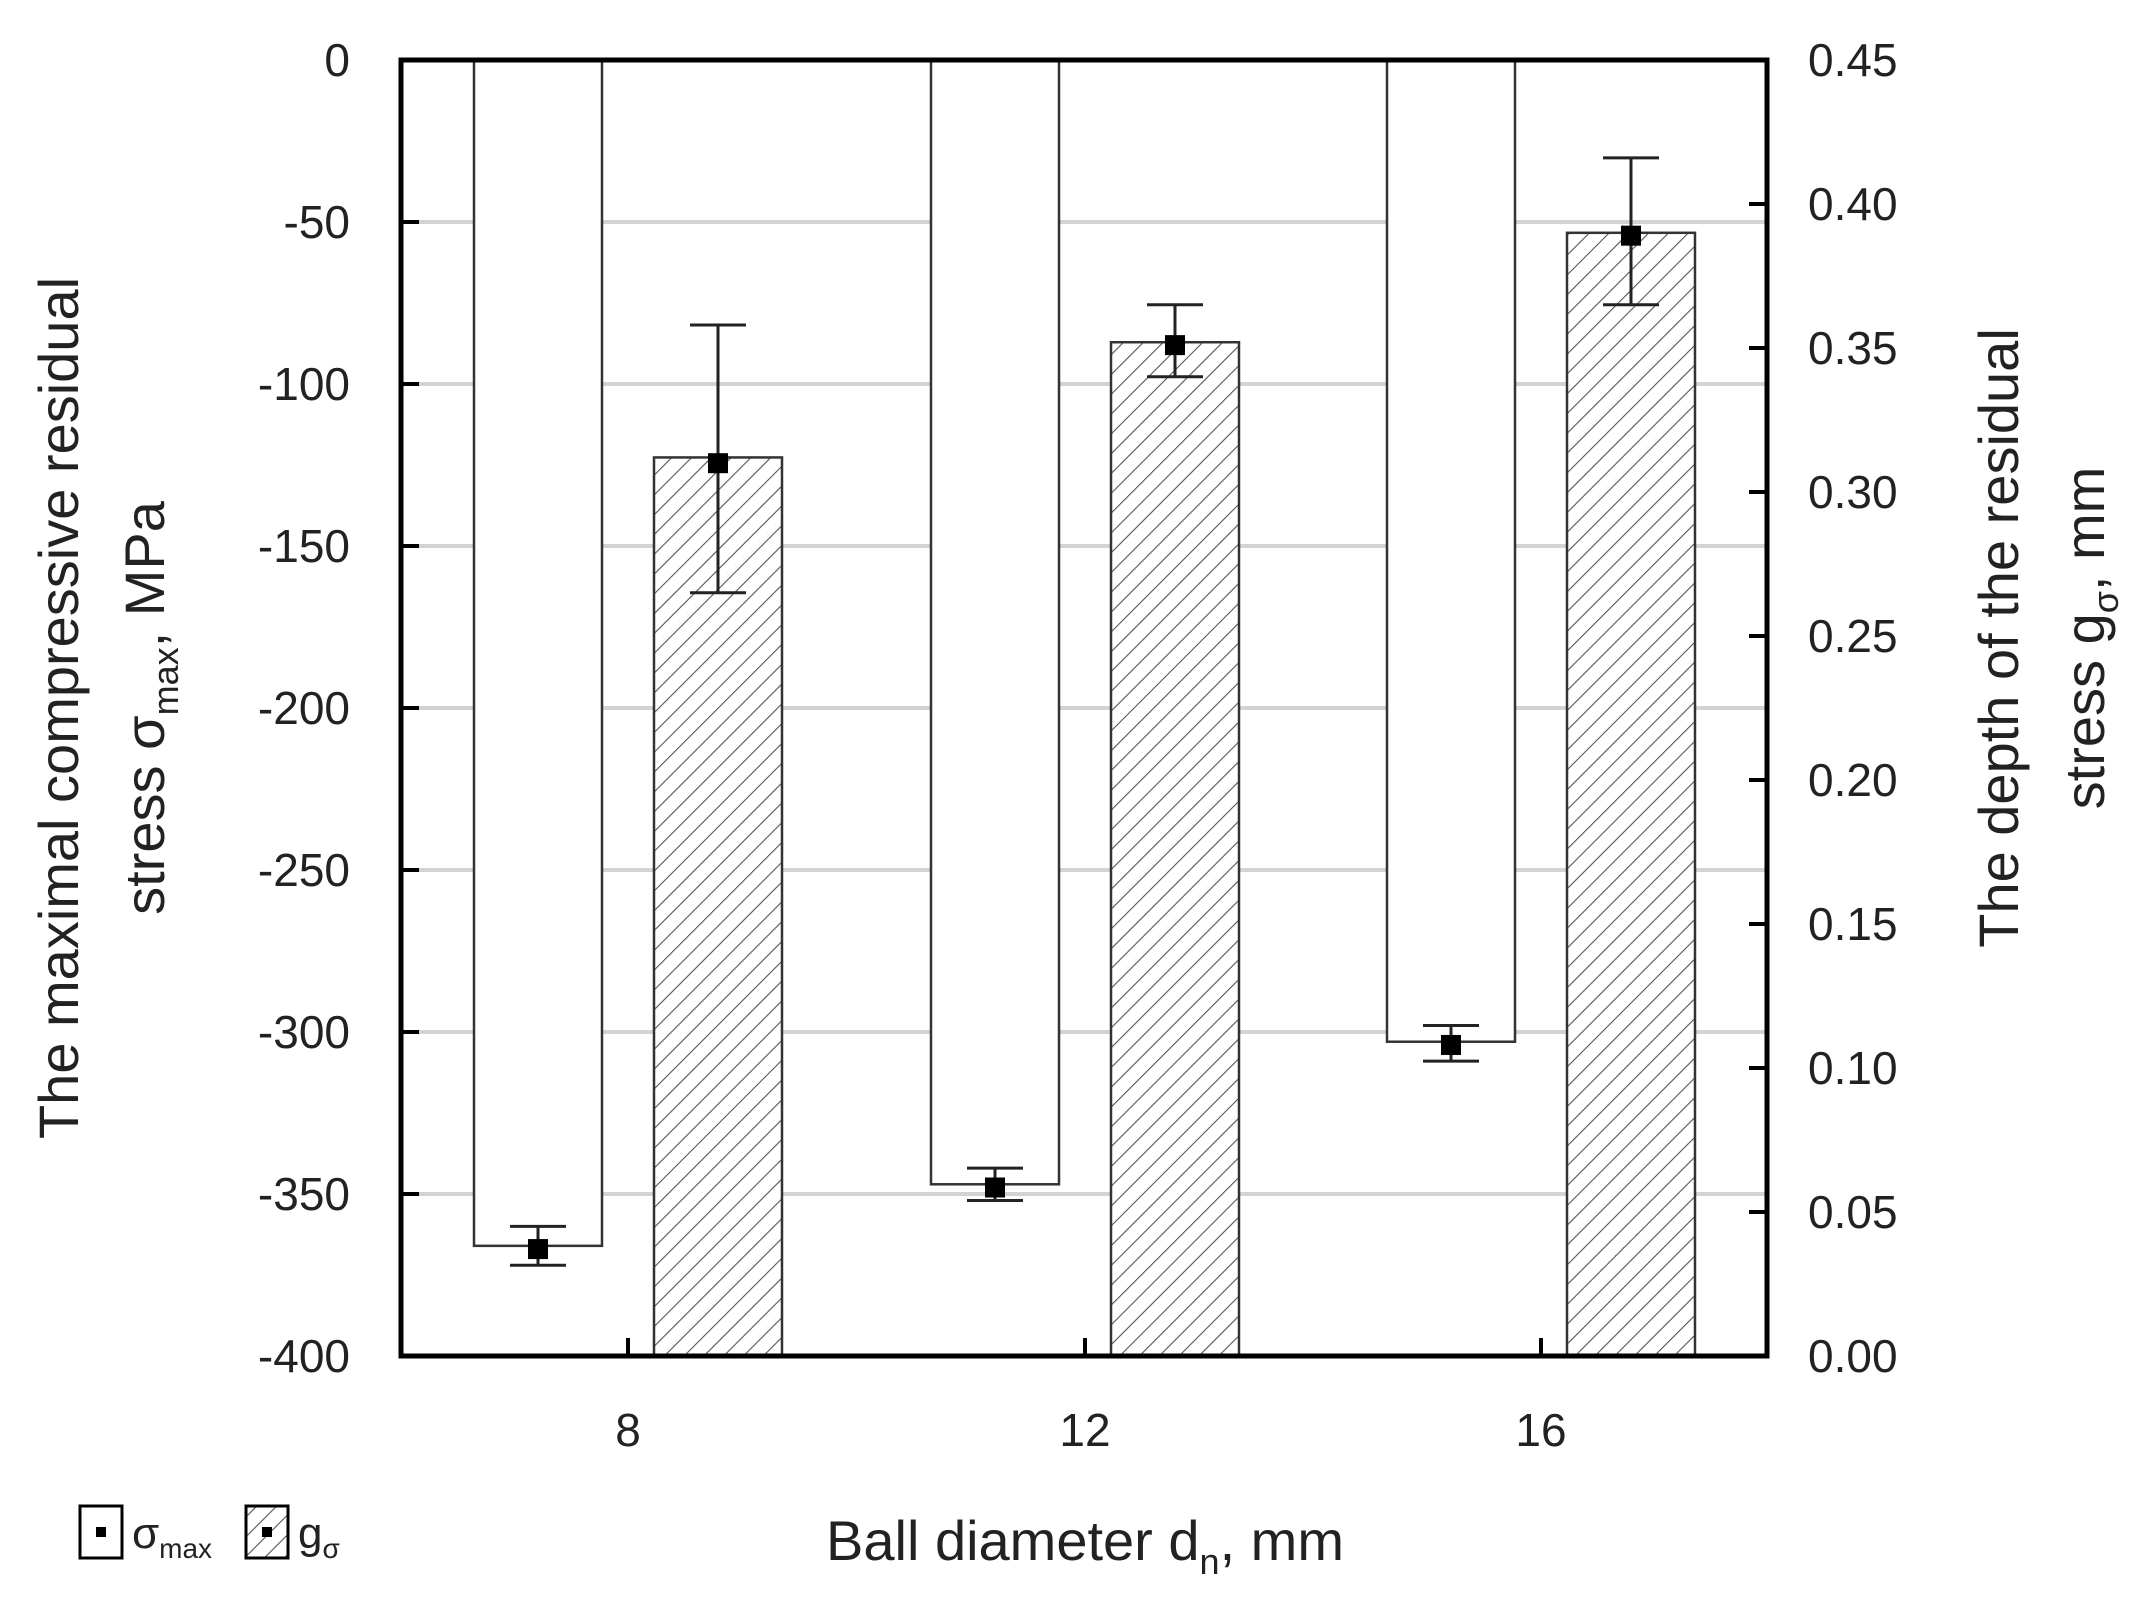  Describe the element at coordinates (1853, 1068) in the screenshot. I see `right-tick-label-2: 0.10` at that location.